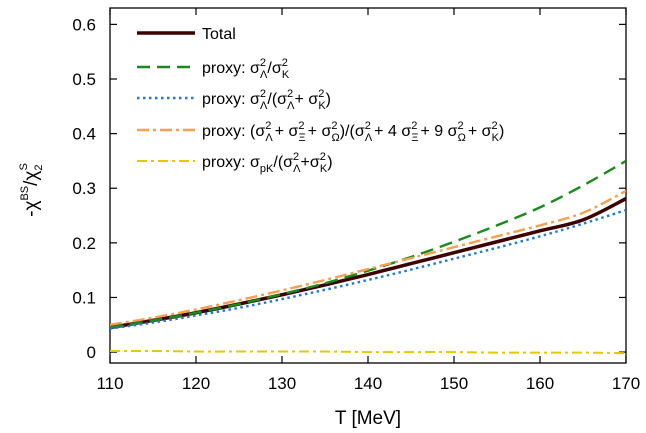 The height and width of the screenshot is (433, 646). I want to click on legend-label-proxy-lambda-kaon: proxy: σ2 Λ/σ2 K, so click(246, 69).